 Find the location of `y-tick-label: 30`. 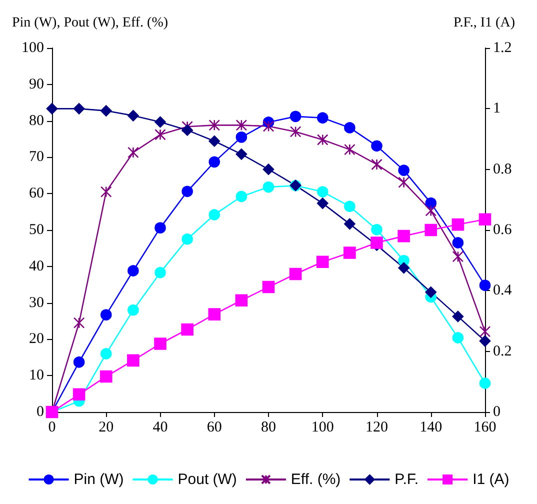

y-tick-label: 30 is located at coordinates (36, 302).